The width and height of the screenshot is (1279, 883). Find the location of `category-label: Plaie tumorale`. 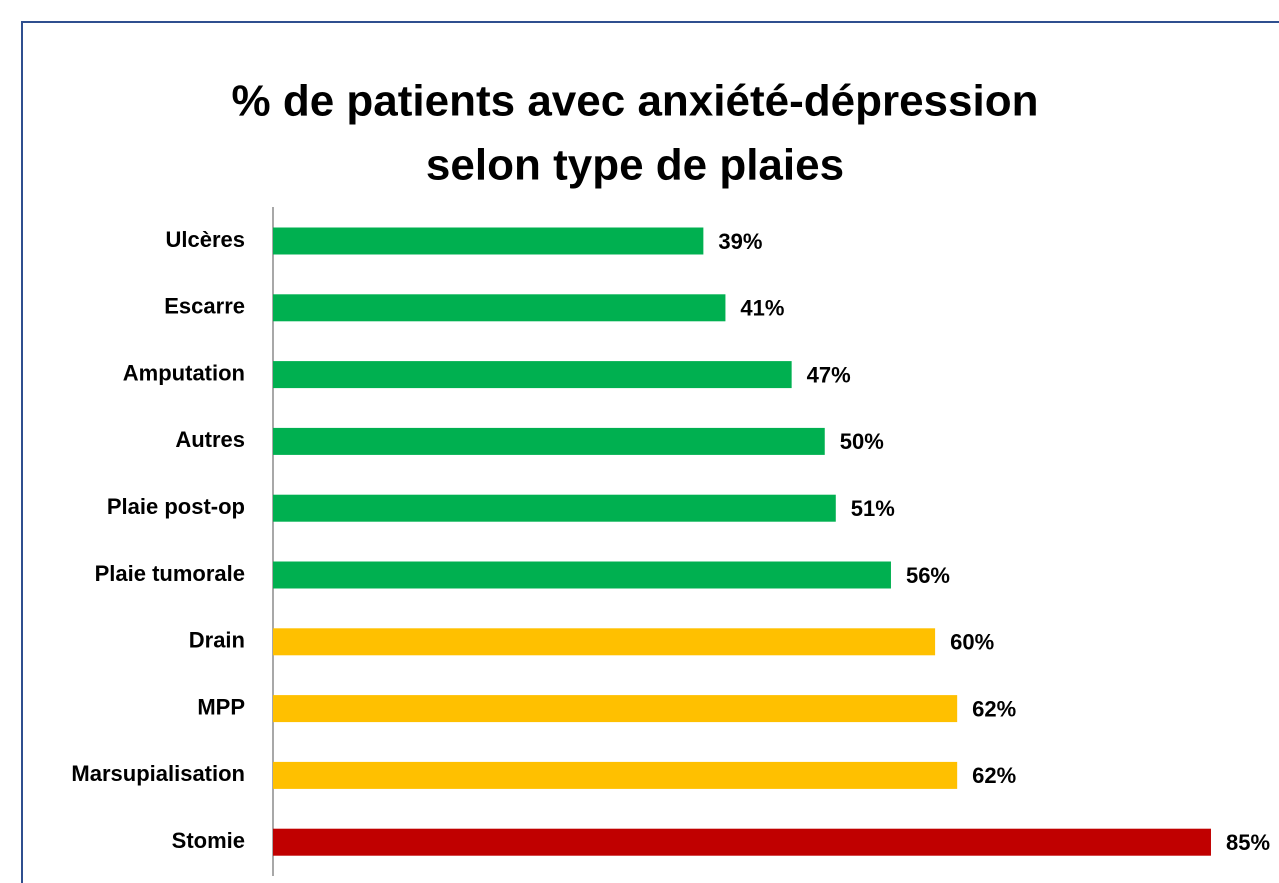

category-label: Plaie tumorale is located at coordinates (170, 573).